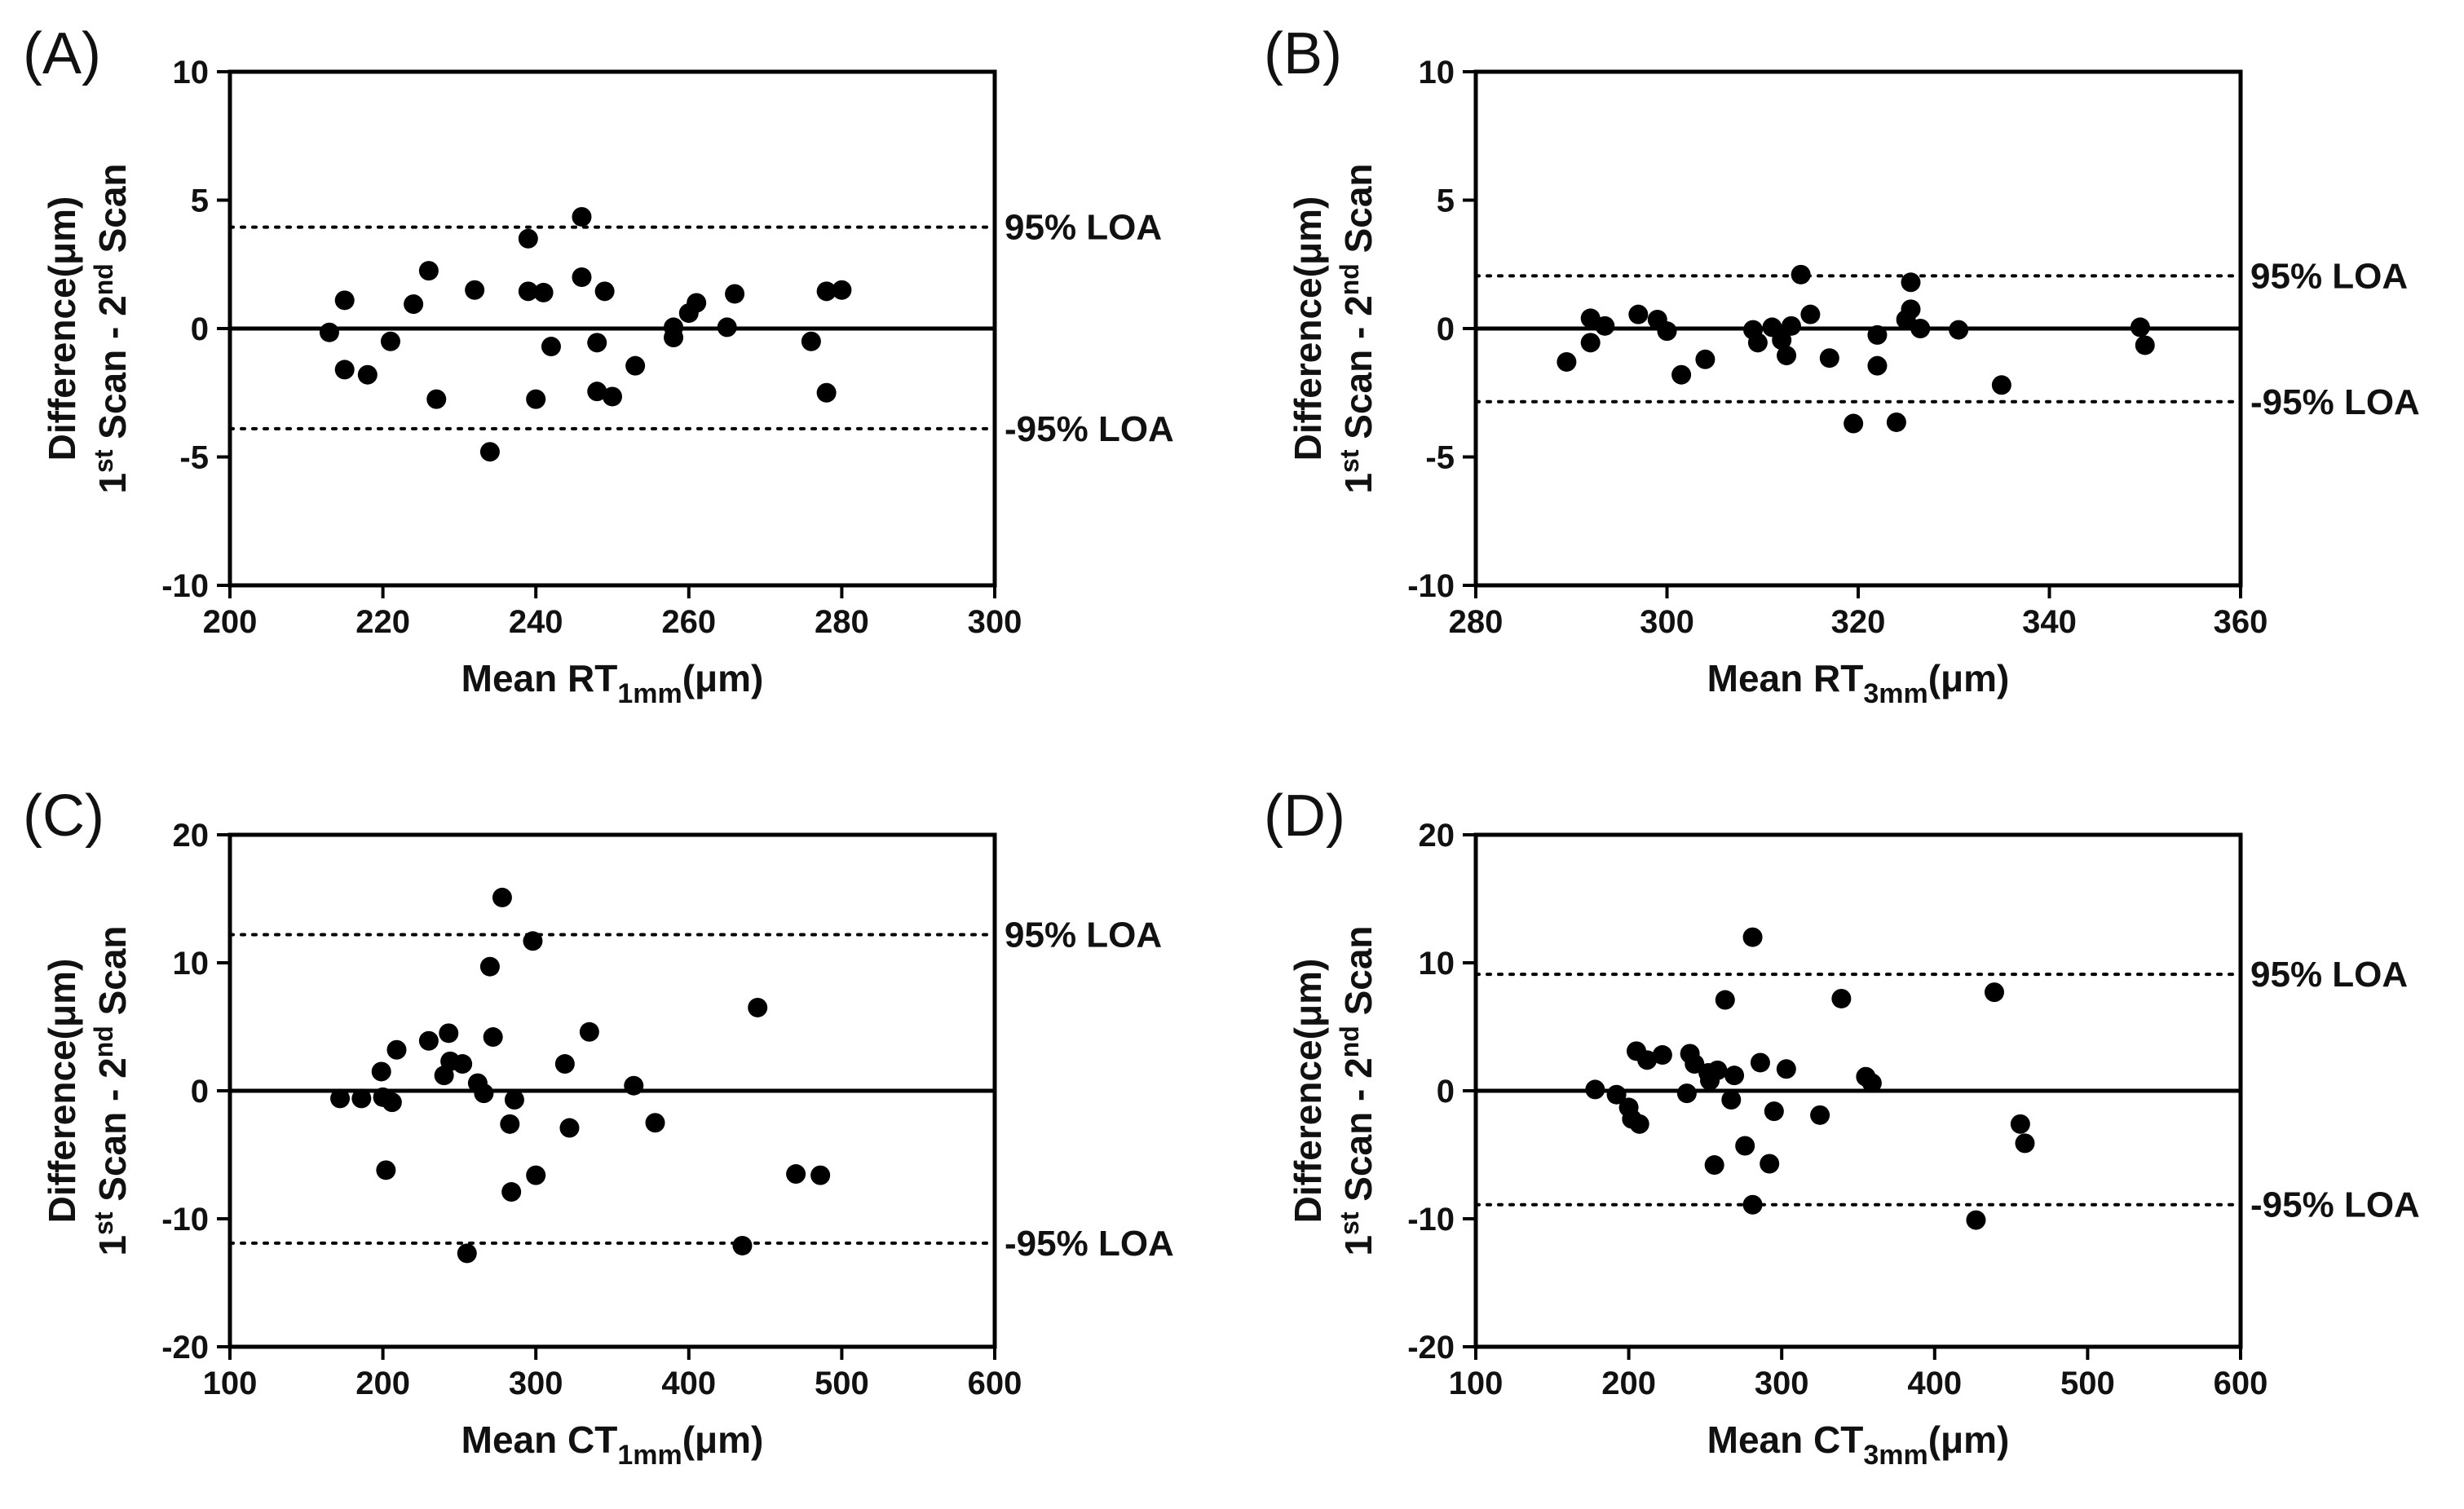  I want to click on x-tick-label: 260, so click(688, 622).